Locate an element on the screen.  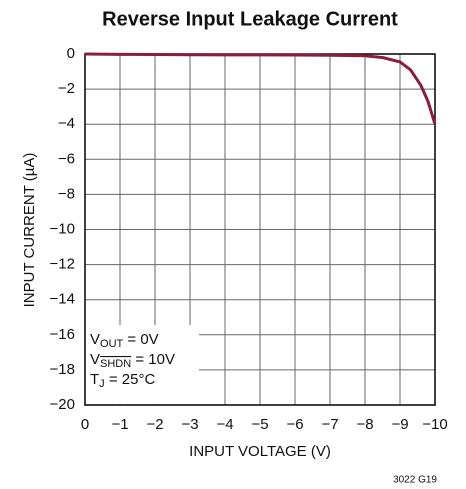
annotation-sub: J is located at coordinates (102, 384).